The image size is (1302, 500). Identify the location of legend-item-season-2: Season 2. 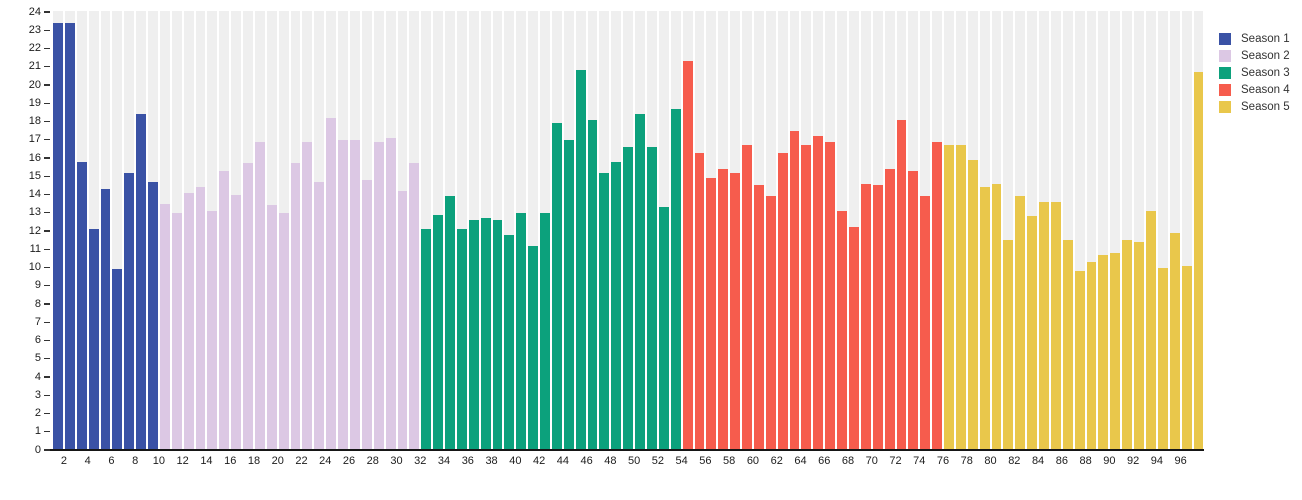
(1254, 56).